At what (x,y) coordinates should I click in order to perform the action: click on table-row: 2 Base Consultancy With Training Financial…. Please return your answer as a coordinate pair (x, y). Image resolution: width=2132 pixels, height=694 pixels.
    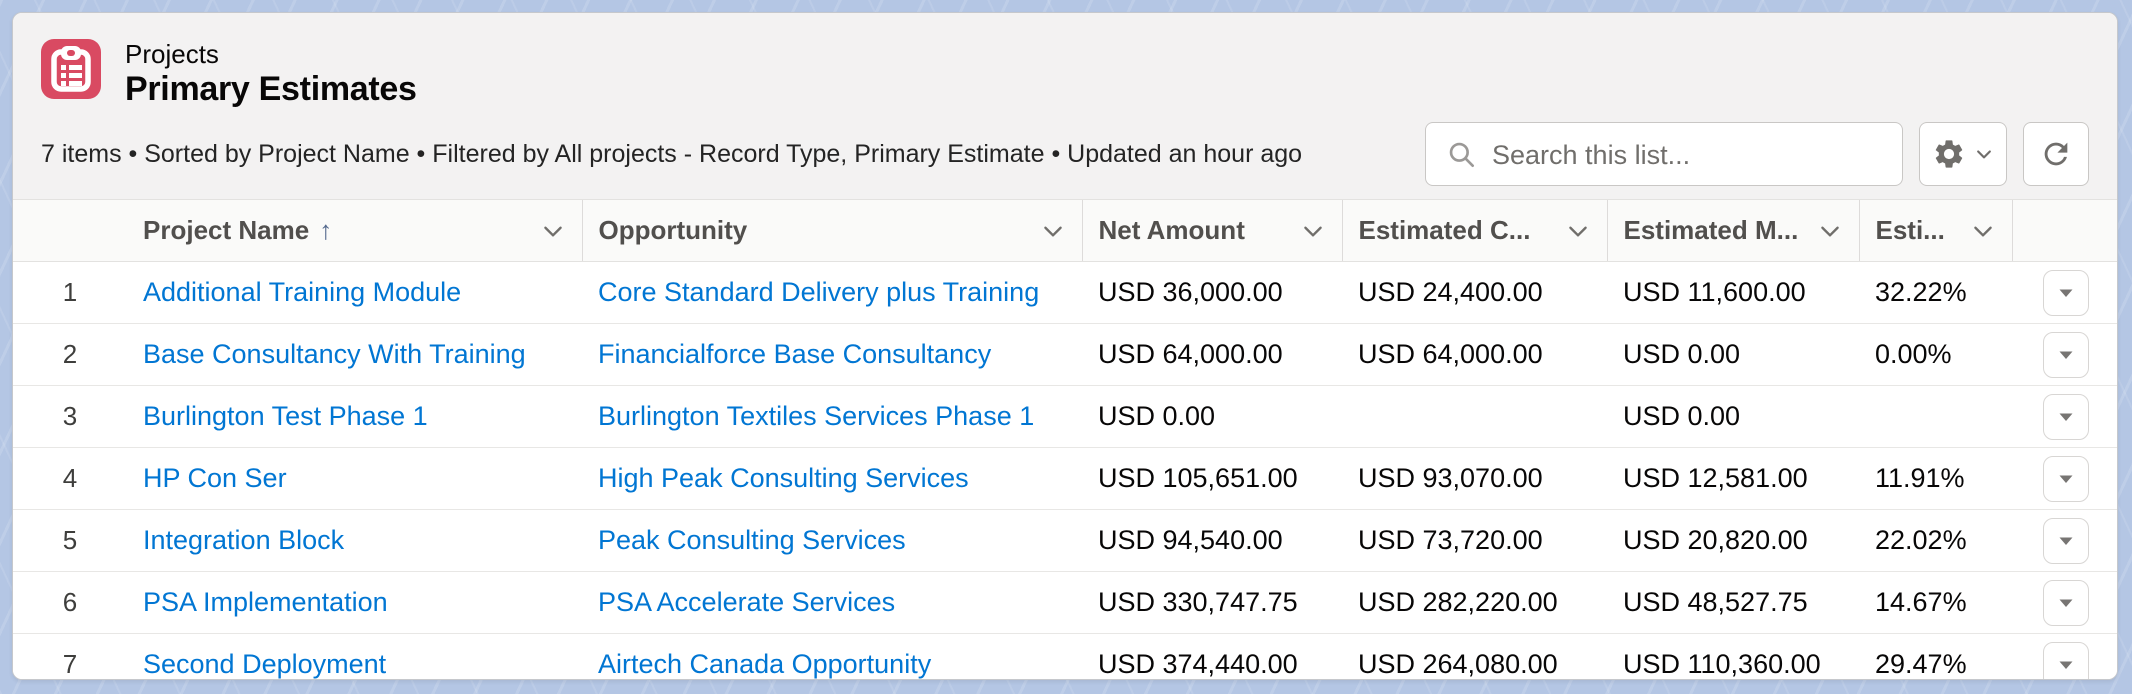
    Looking at the image, I should click on (1065, 354).